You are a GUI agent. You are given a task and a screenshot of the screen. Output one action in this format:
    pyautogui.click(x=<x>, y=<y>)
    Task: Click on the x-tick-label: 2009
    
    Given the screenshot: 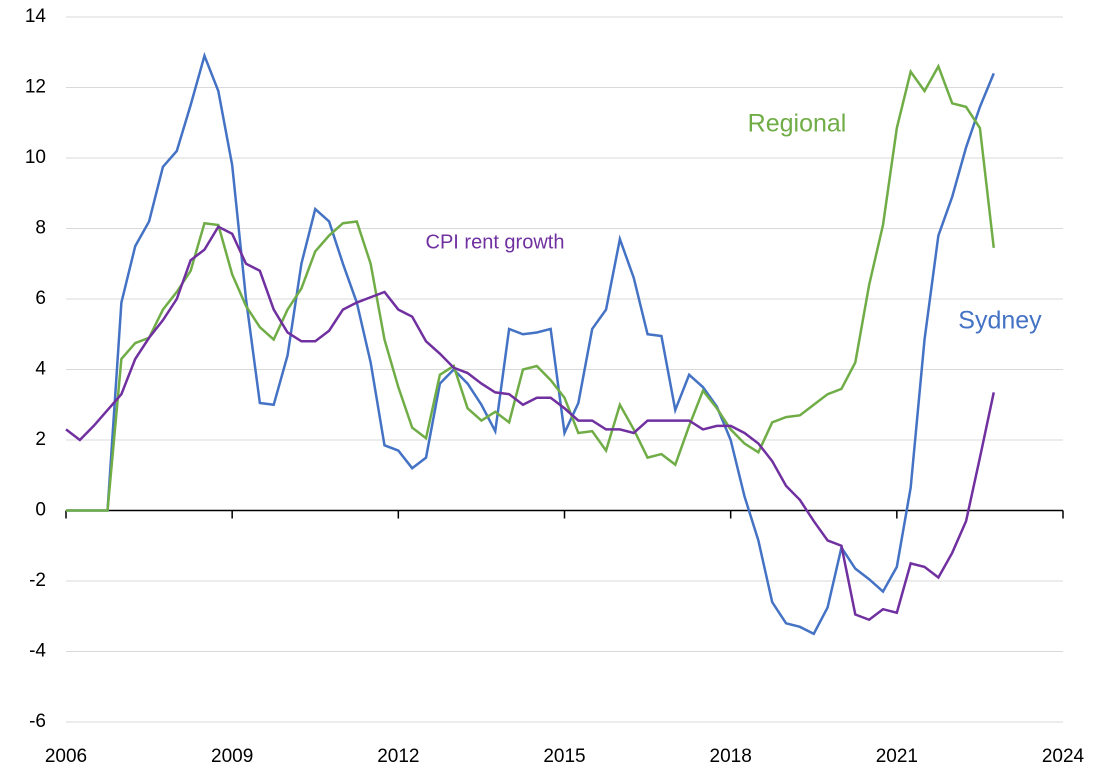 What is the action you would take?
    pyautogui.click(x=232, y=756)
    